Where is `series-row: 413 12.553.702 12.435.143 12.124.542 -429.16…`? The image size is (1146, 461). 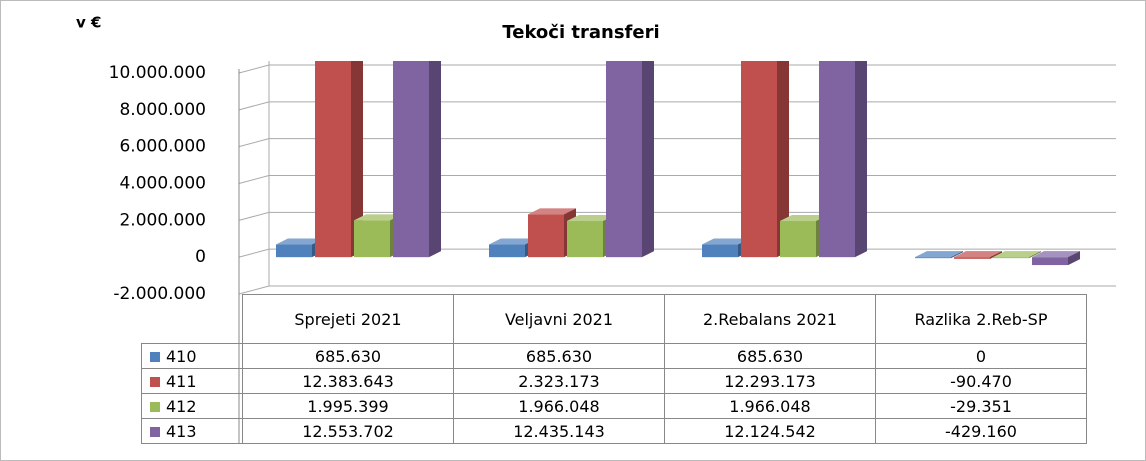
series-row: 413 12.553.702 12.435.143 12.124.542 -429.16… is located at coordinates (614, 431).